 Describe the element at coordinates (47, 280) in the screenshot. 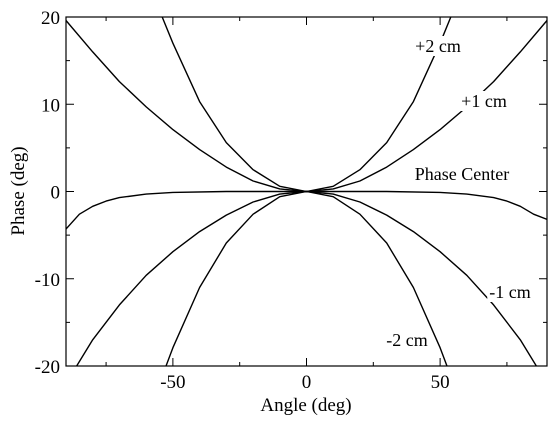

I see `y-tick-label: -10` at that location.